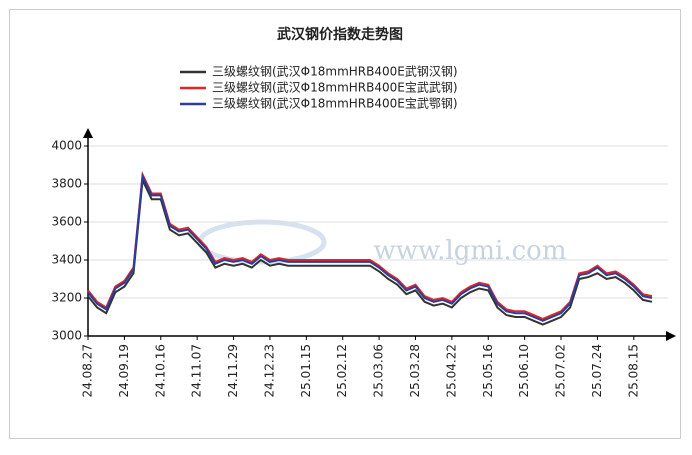 This screenshot has width=692, height=455. What do you see at coordinates (335, 72) in the screenshot?
I see `legend-label: 三级螺纹钢(武汉Φ18mmHRB400E武钢汉钢)` at bounding box center [335, 72].